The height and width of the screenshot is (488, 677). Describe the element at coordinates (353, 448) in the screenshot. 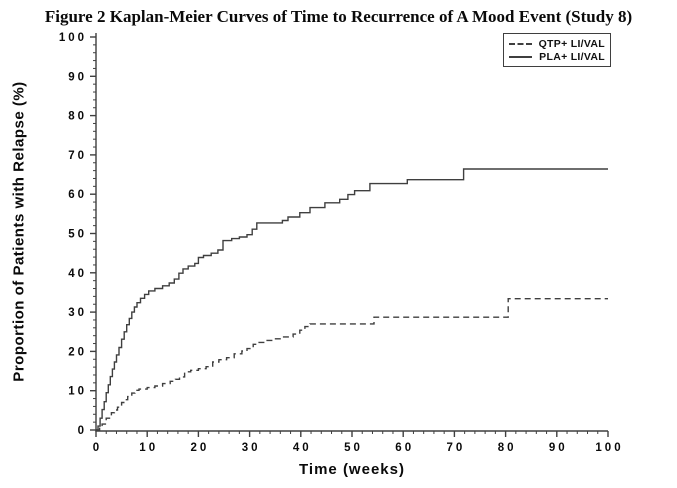

I see `x-tick-label: 50` at that location.